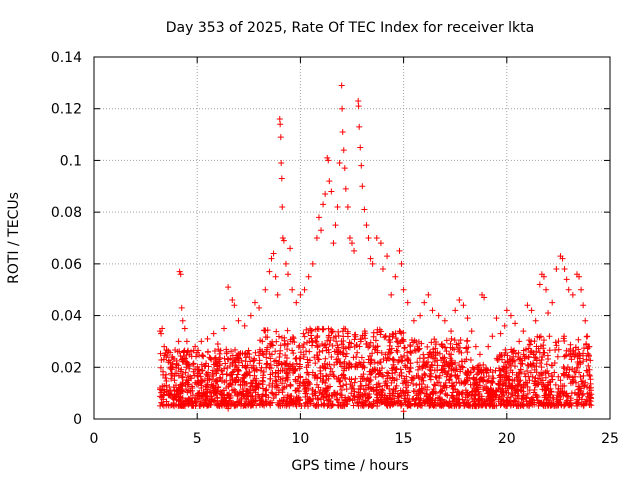 This screenshot has width=640, height=480. Describe the element at coordinates (71, 161) in the screenshot. I see `y-tick-label: 0.1` at that location.